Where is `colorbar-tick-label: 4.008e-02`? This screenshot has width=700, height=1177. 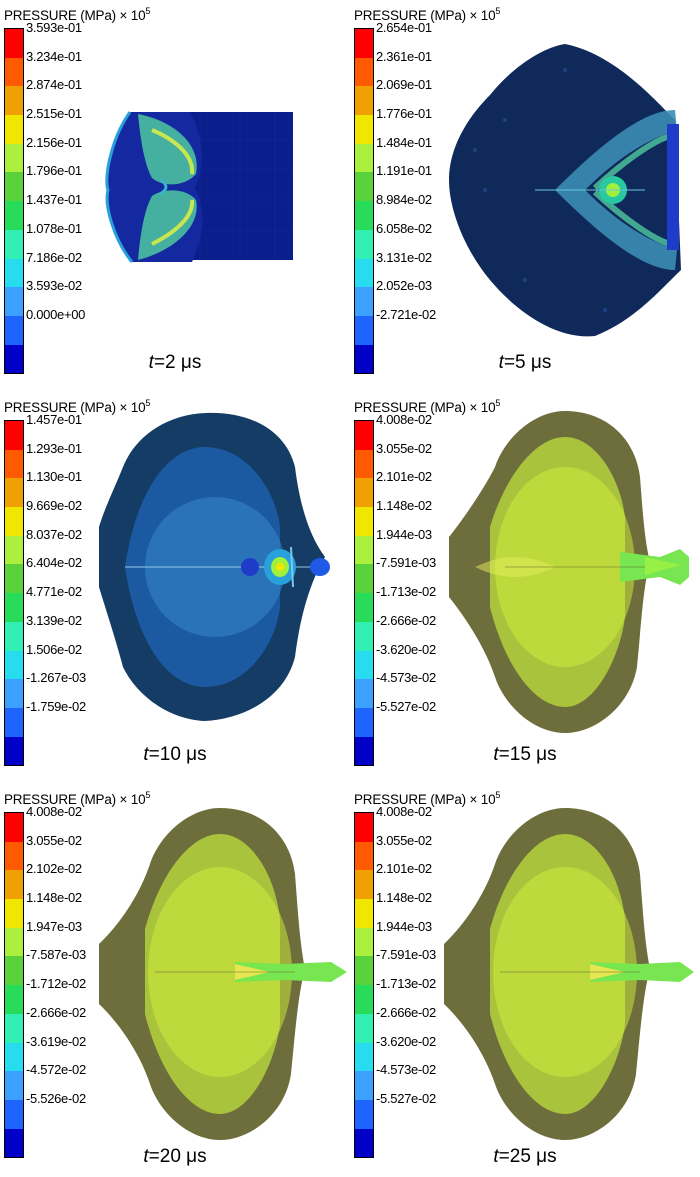 colorbar-tick-label: 4.008e-02 is located at coordinates (54, 811).